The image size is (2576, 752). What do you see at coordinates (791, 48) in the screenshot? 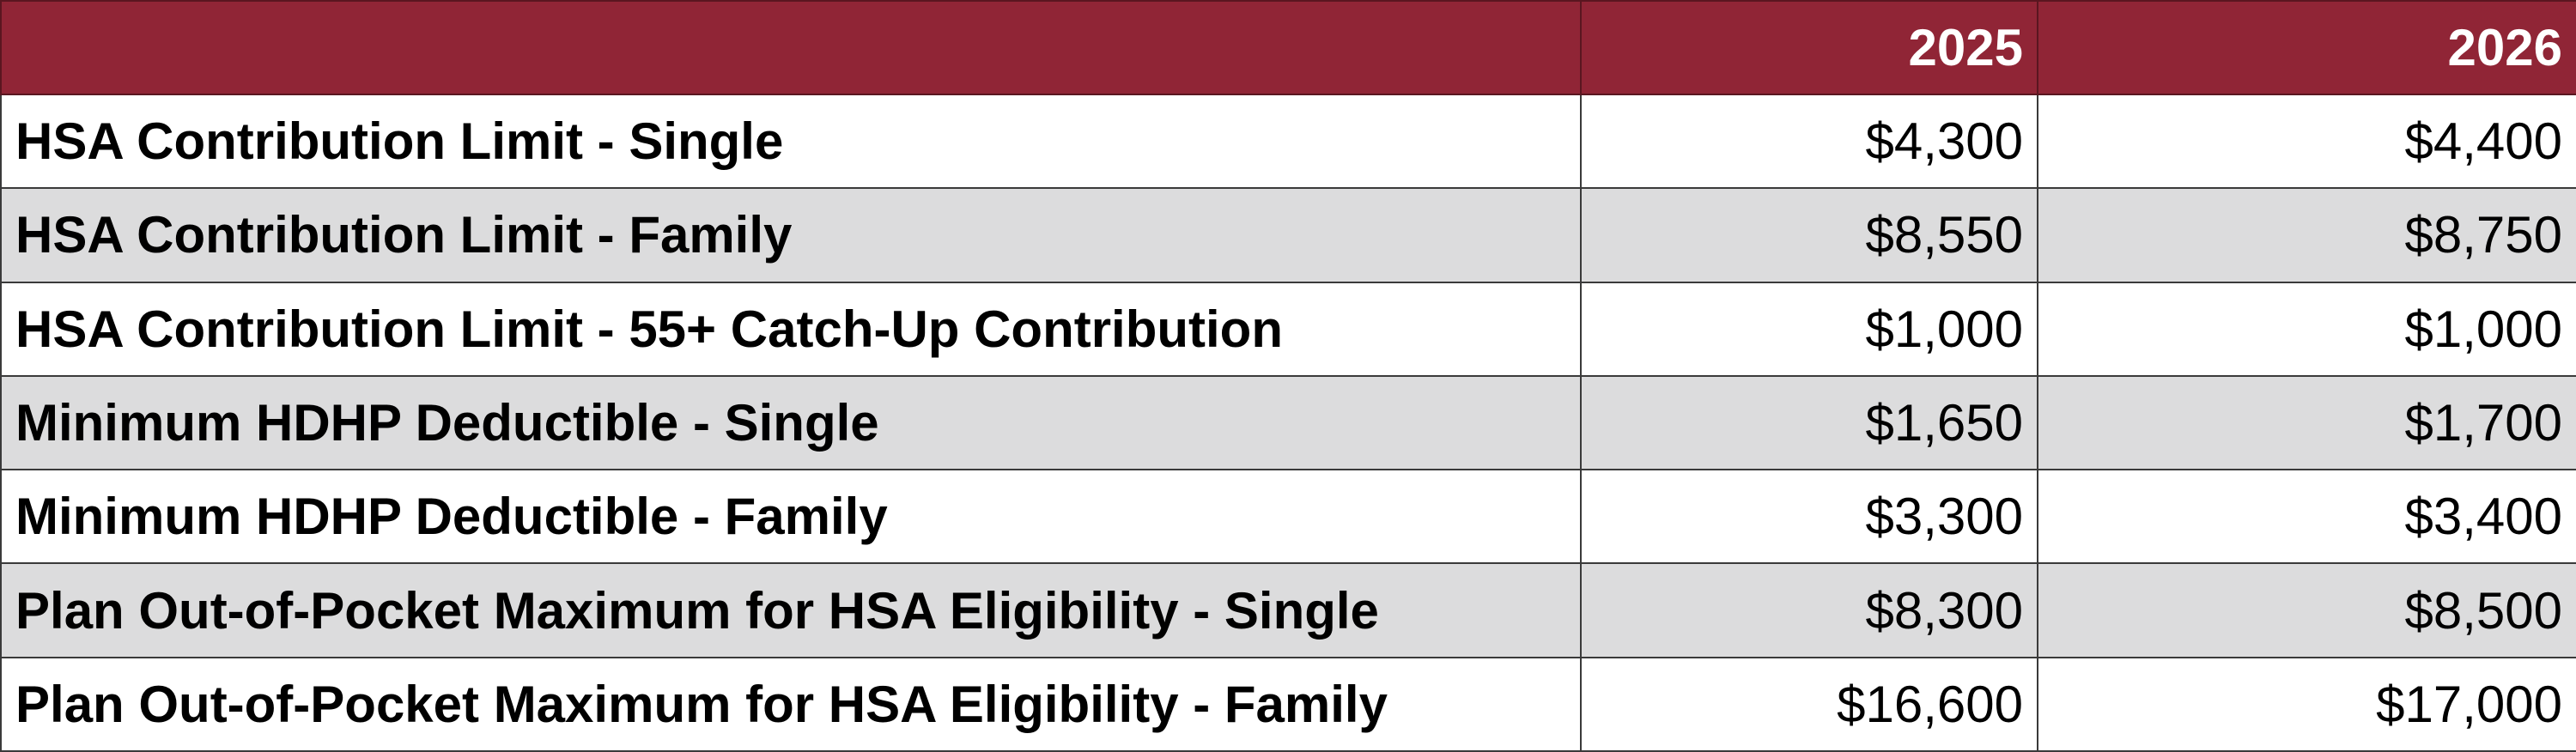
I see `header-cell` at bounding box center [791, 48].